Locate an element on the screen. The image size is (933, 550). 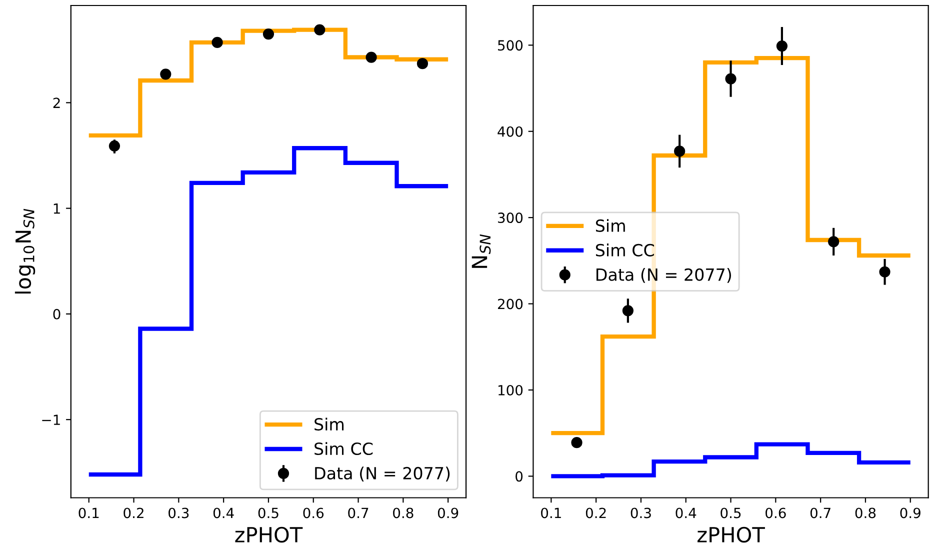
y-tick-label: 300 is located at coordinates (510, 218).